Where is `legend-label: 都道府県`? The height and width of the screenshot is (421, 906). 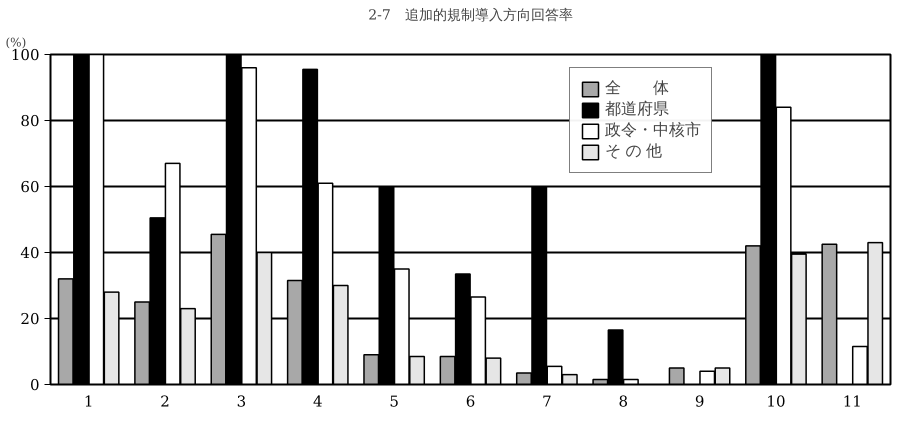
legend-label: 都道府県 is located at coordinates (637, 110).